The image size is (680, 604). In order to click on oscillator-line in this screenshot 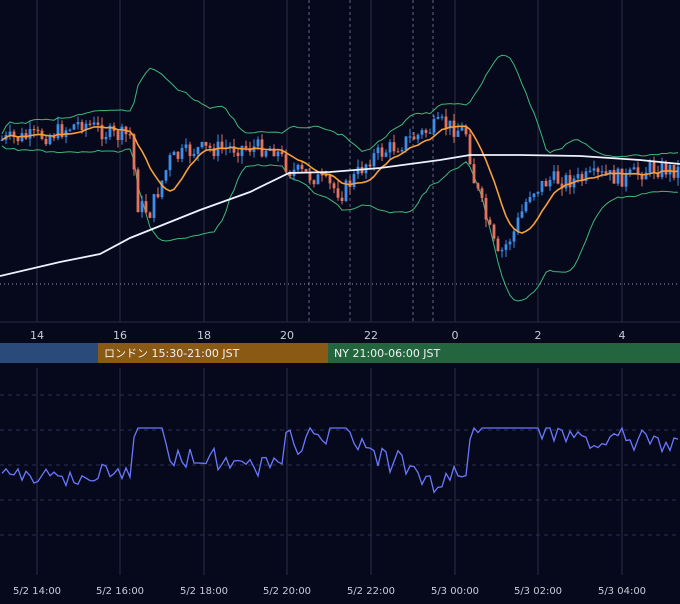, I will do `click(340, 460)`.